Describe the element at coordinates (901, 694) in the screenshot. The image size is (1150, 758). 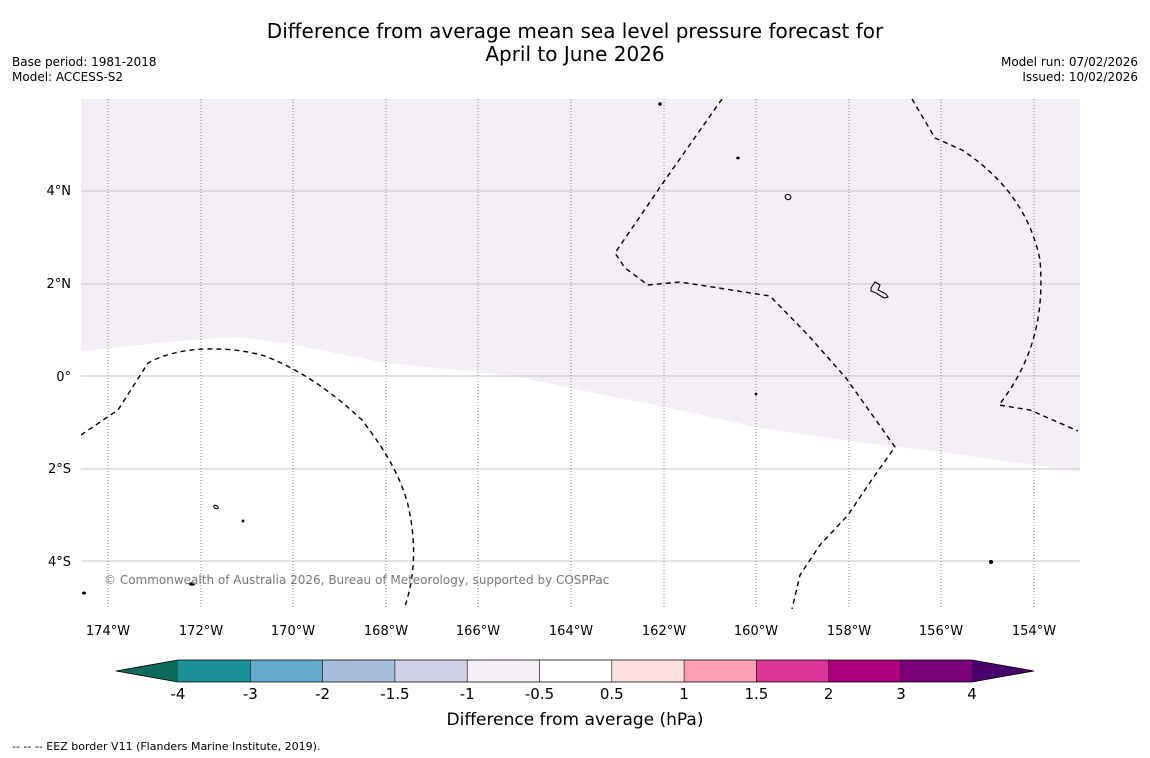
I see `cb-tick-11: 3` at that location.